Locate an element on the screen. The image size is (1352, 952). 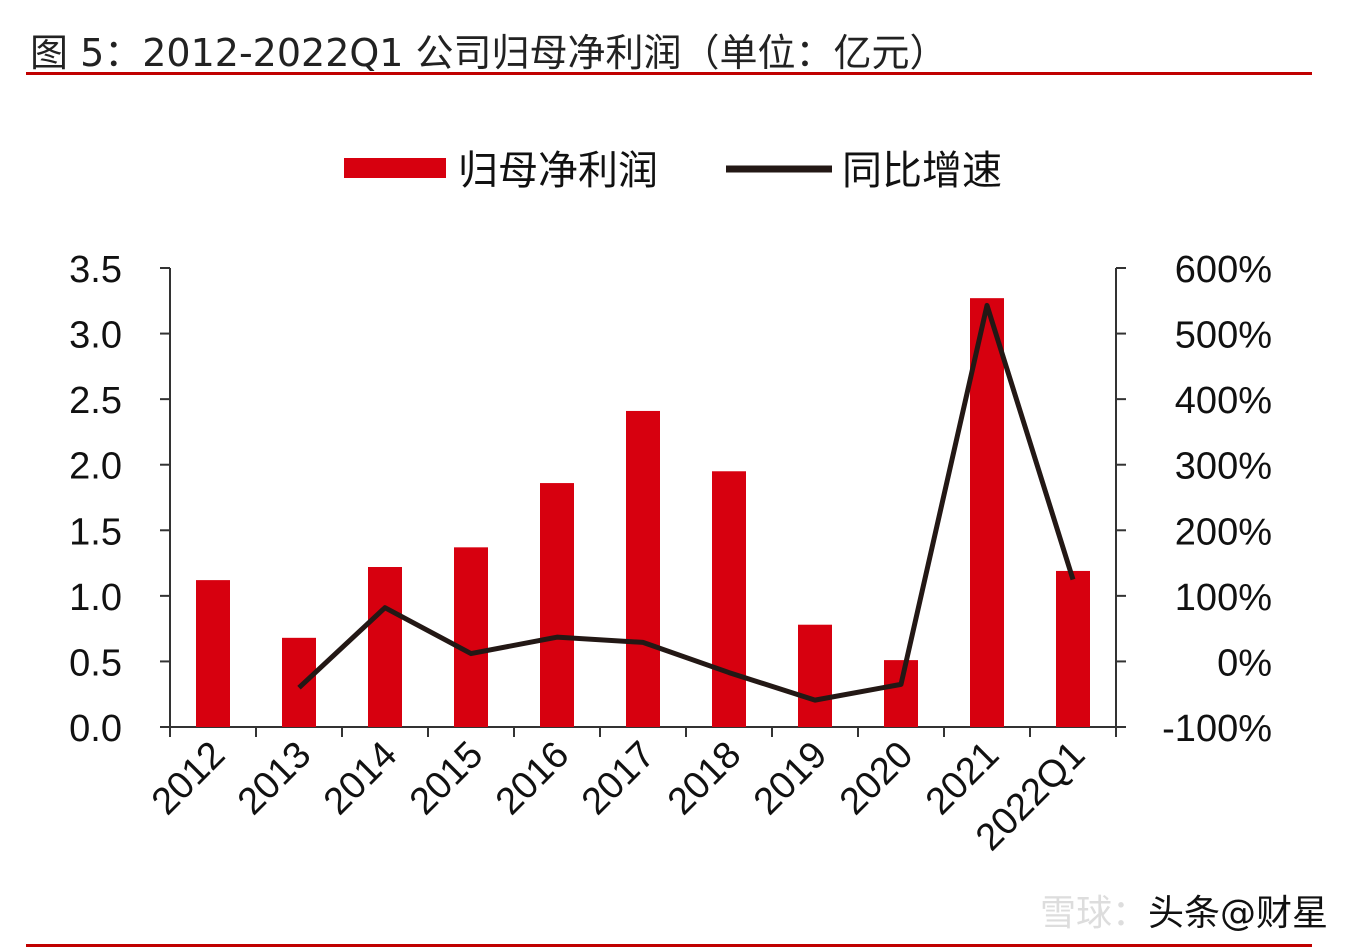
legend-bar-label: 归母净利润 is located at coordinates (558, 171).